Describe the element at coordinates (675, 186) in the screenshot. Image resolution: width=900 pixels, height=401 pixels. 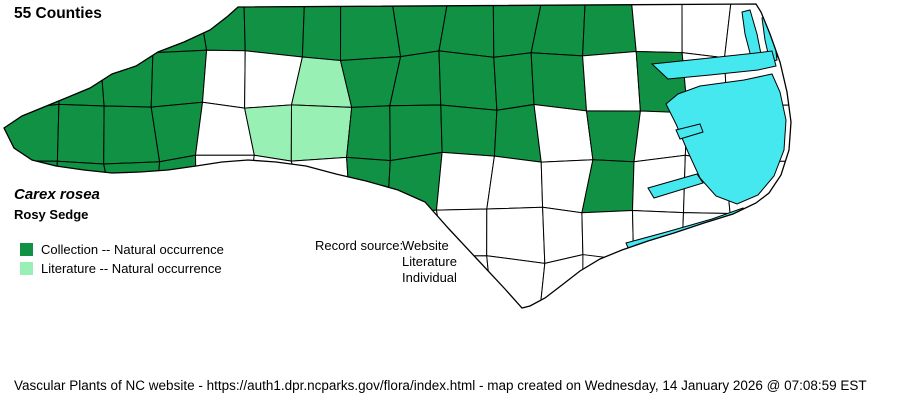
I see `neuse-river` at that location.